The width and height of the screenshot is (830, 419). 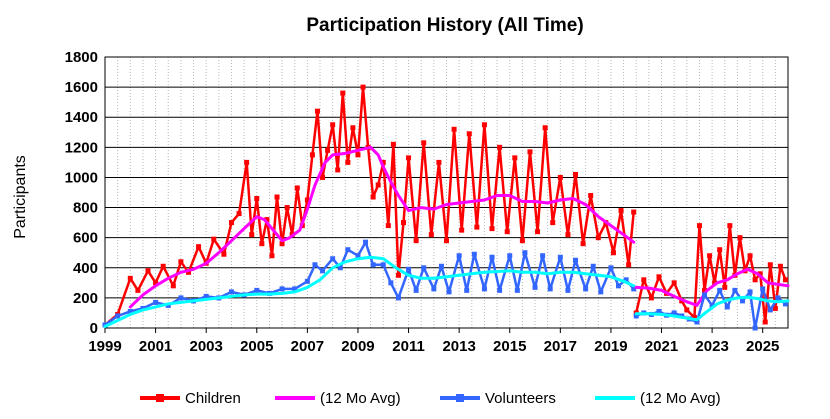 What do you see at coordinates (307, 346) in the screenshot?
I see `x-tick-label: 2007` at bounding box center [307, 346].